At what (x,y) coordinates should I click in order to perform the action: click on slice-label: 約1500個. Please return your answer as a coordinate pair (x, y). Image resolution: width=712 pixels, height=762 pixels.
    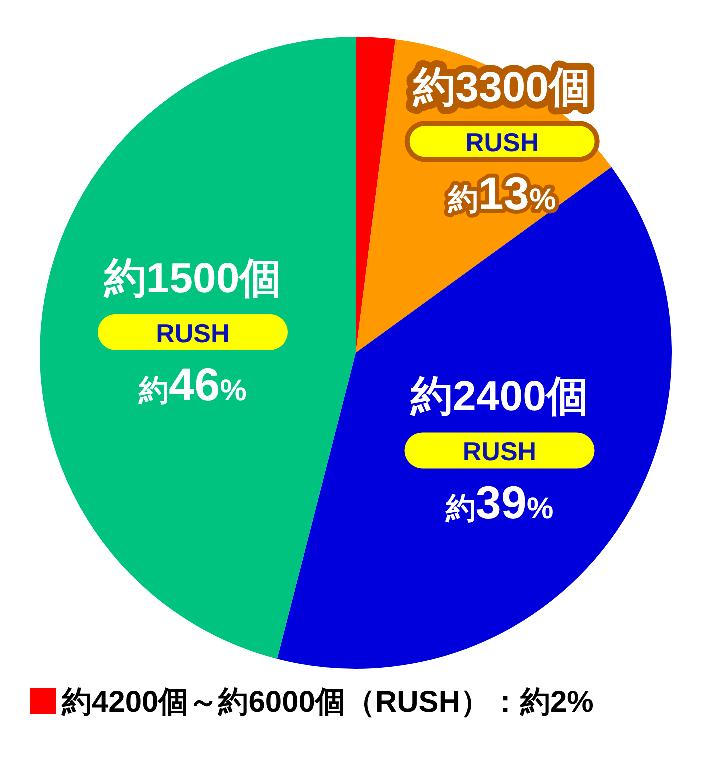
    Looking at the image, I should click on (192, 278).